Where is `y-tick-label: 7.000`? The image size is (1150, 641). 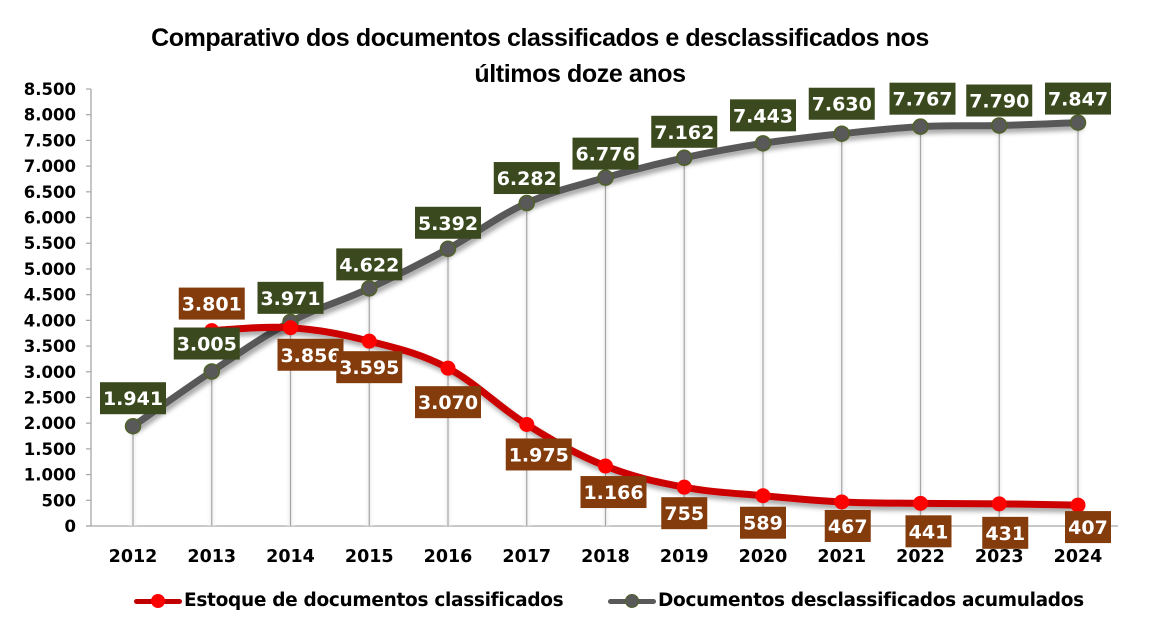 y-tick-label: 7.000 is located at coordinates (50, 166).